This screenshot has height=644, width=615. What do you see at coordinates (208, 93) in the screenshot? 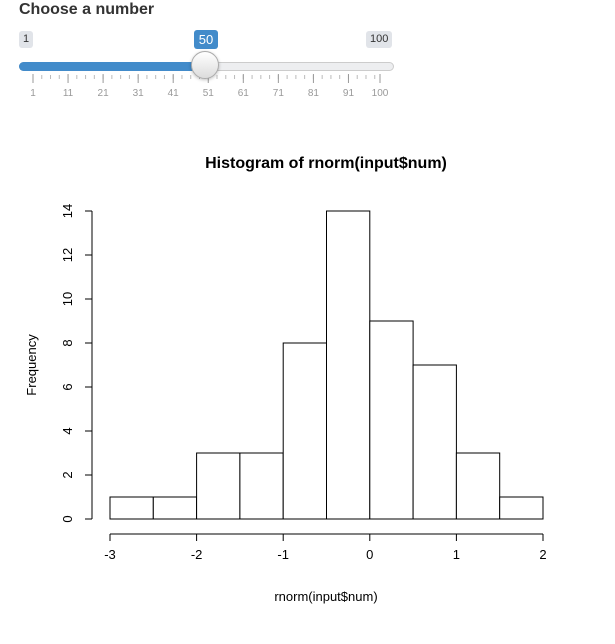
I see `slider-tick-label: 51` at bounding box center [208, 93].